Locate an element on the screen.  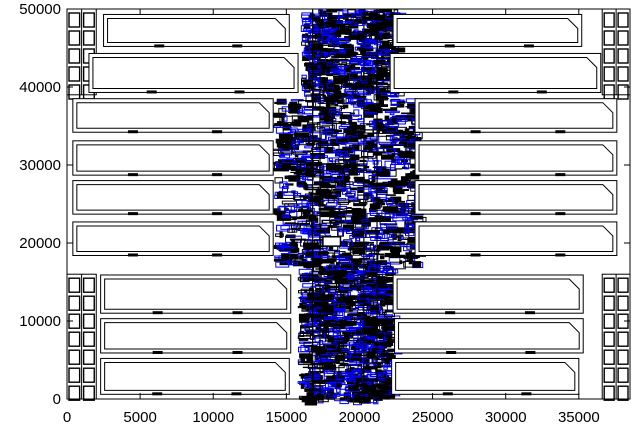
block-right-2-outline is located at coordinates (489, 336).